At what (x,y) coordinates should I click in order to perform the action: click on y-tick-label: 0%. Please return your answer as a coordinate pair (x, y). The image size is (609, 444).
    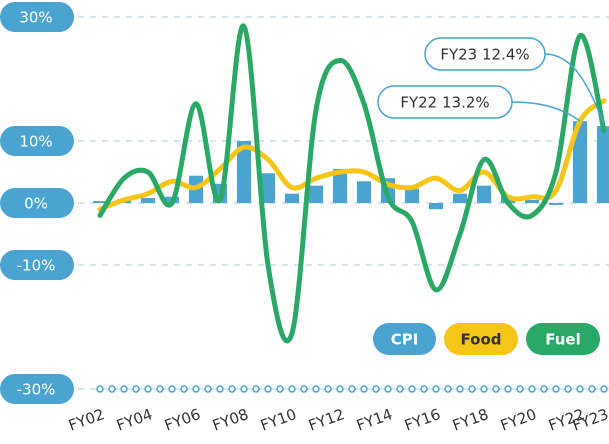
    Looking at the image, I should click on (36, 204).